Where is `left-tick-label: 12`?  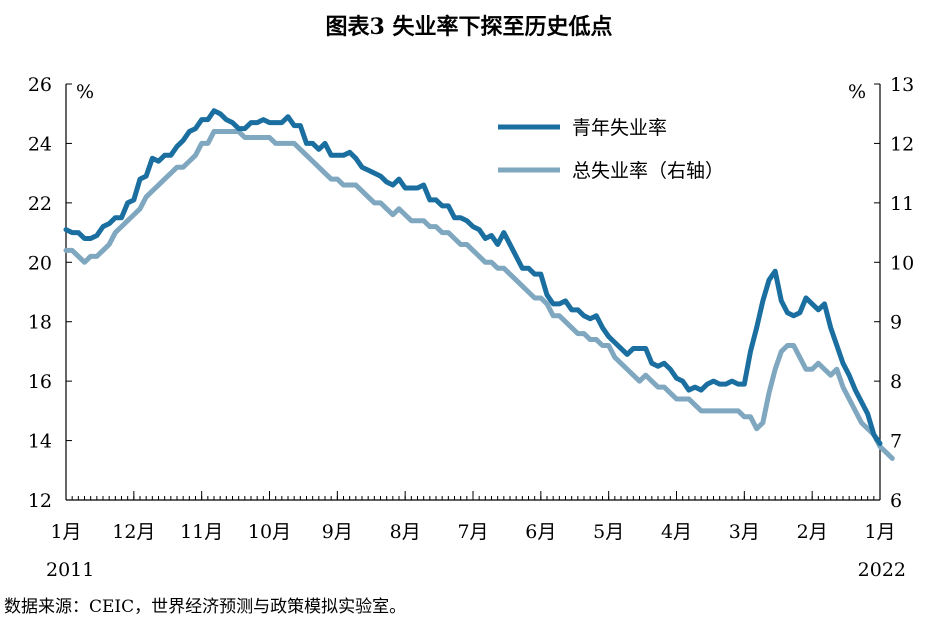
left-tick-label: 12 is located at coordinates (40, 501).